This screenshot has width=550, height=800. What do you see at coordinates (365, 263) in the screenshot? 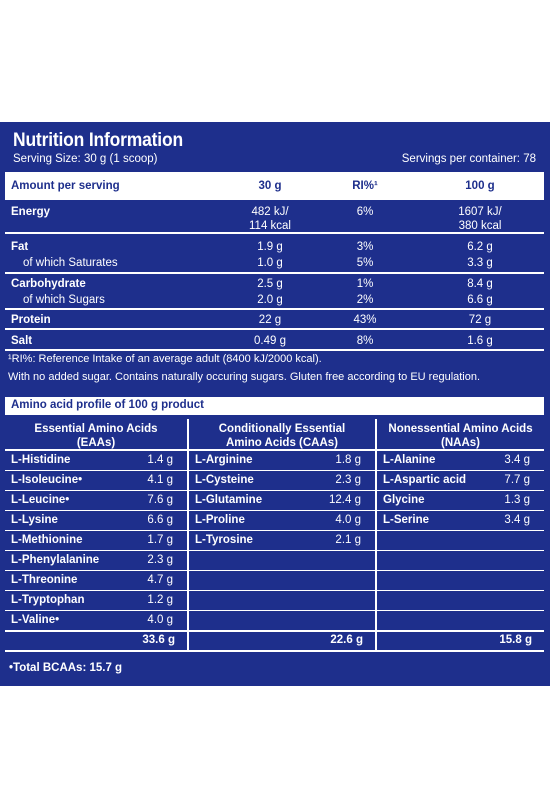
I see `nutrient-value: 5%` at bounding box center [365, 263].